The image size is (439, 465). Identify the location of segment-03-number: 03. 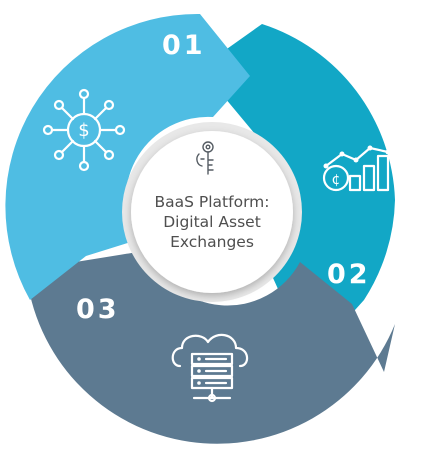
(98, 309).